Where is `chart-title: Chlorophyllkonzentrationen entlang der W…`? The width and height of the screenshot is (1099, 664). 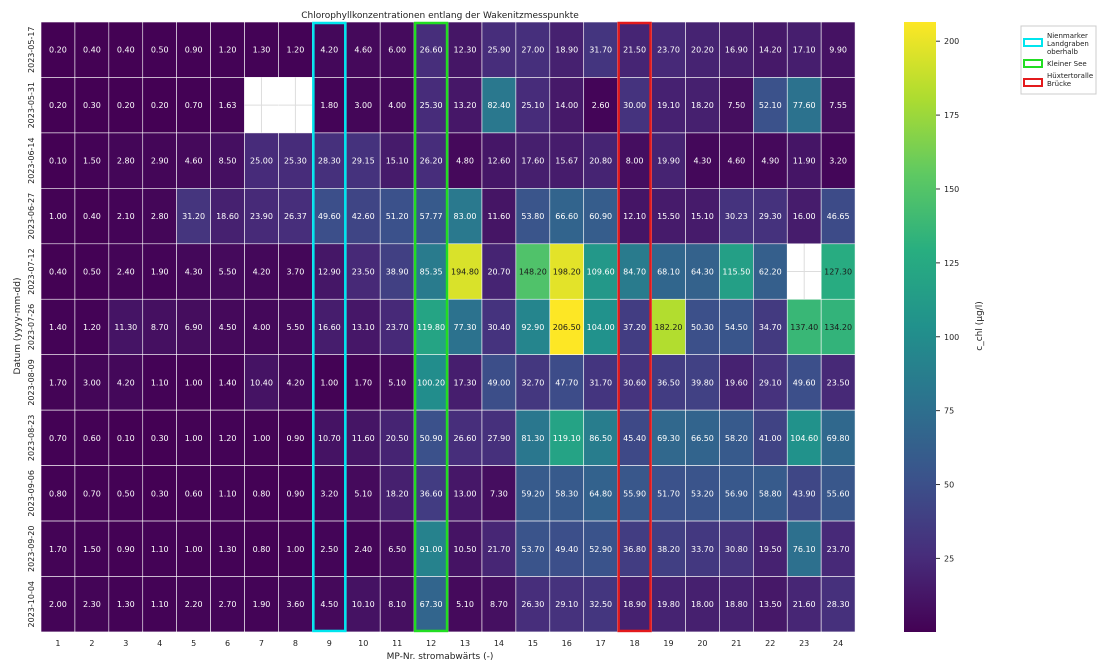
chart-title: Chlorophyllkonzentrationen entlang der W… is located at coordinates (440, 16).